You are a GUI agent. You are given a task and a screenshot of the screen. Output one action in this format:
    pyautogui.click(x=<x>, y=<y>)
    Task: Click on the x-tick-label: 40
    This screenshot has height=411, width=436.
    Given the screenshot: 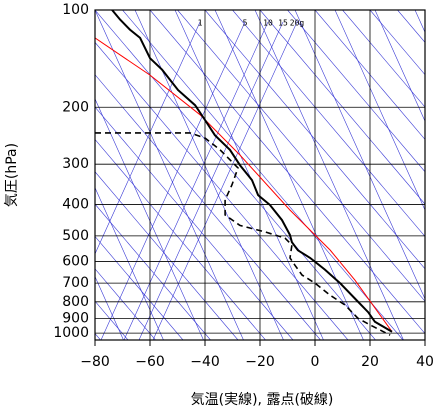 What is the action you would take?
    pyautogui.click(x=425, y=362)
    